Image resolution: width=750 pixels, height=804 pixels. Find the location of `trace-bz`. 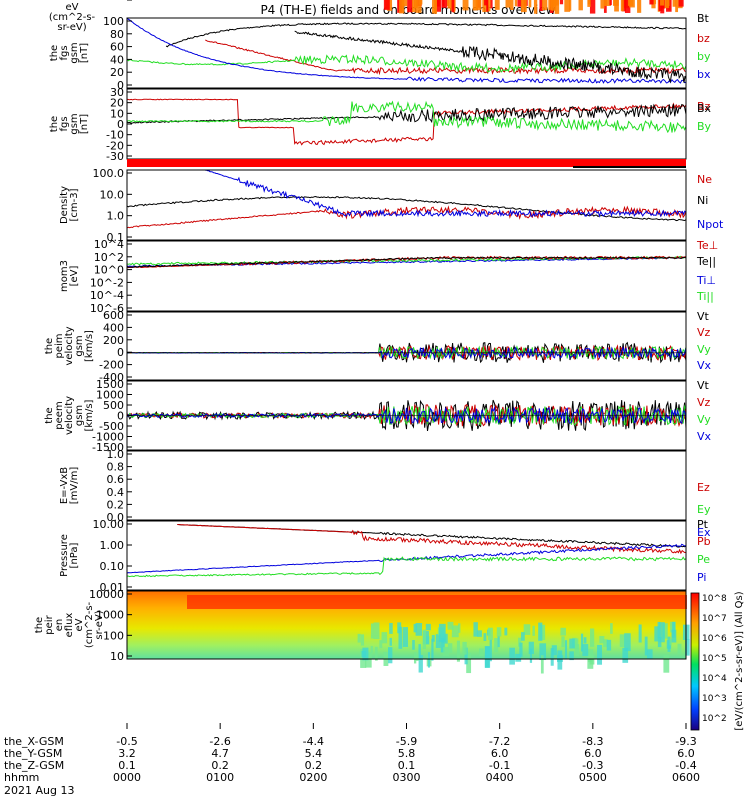

trace-bz is located at coordinates (406, 122).